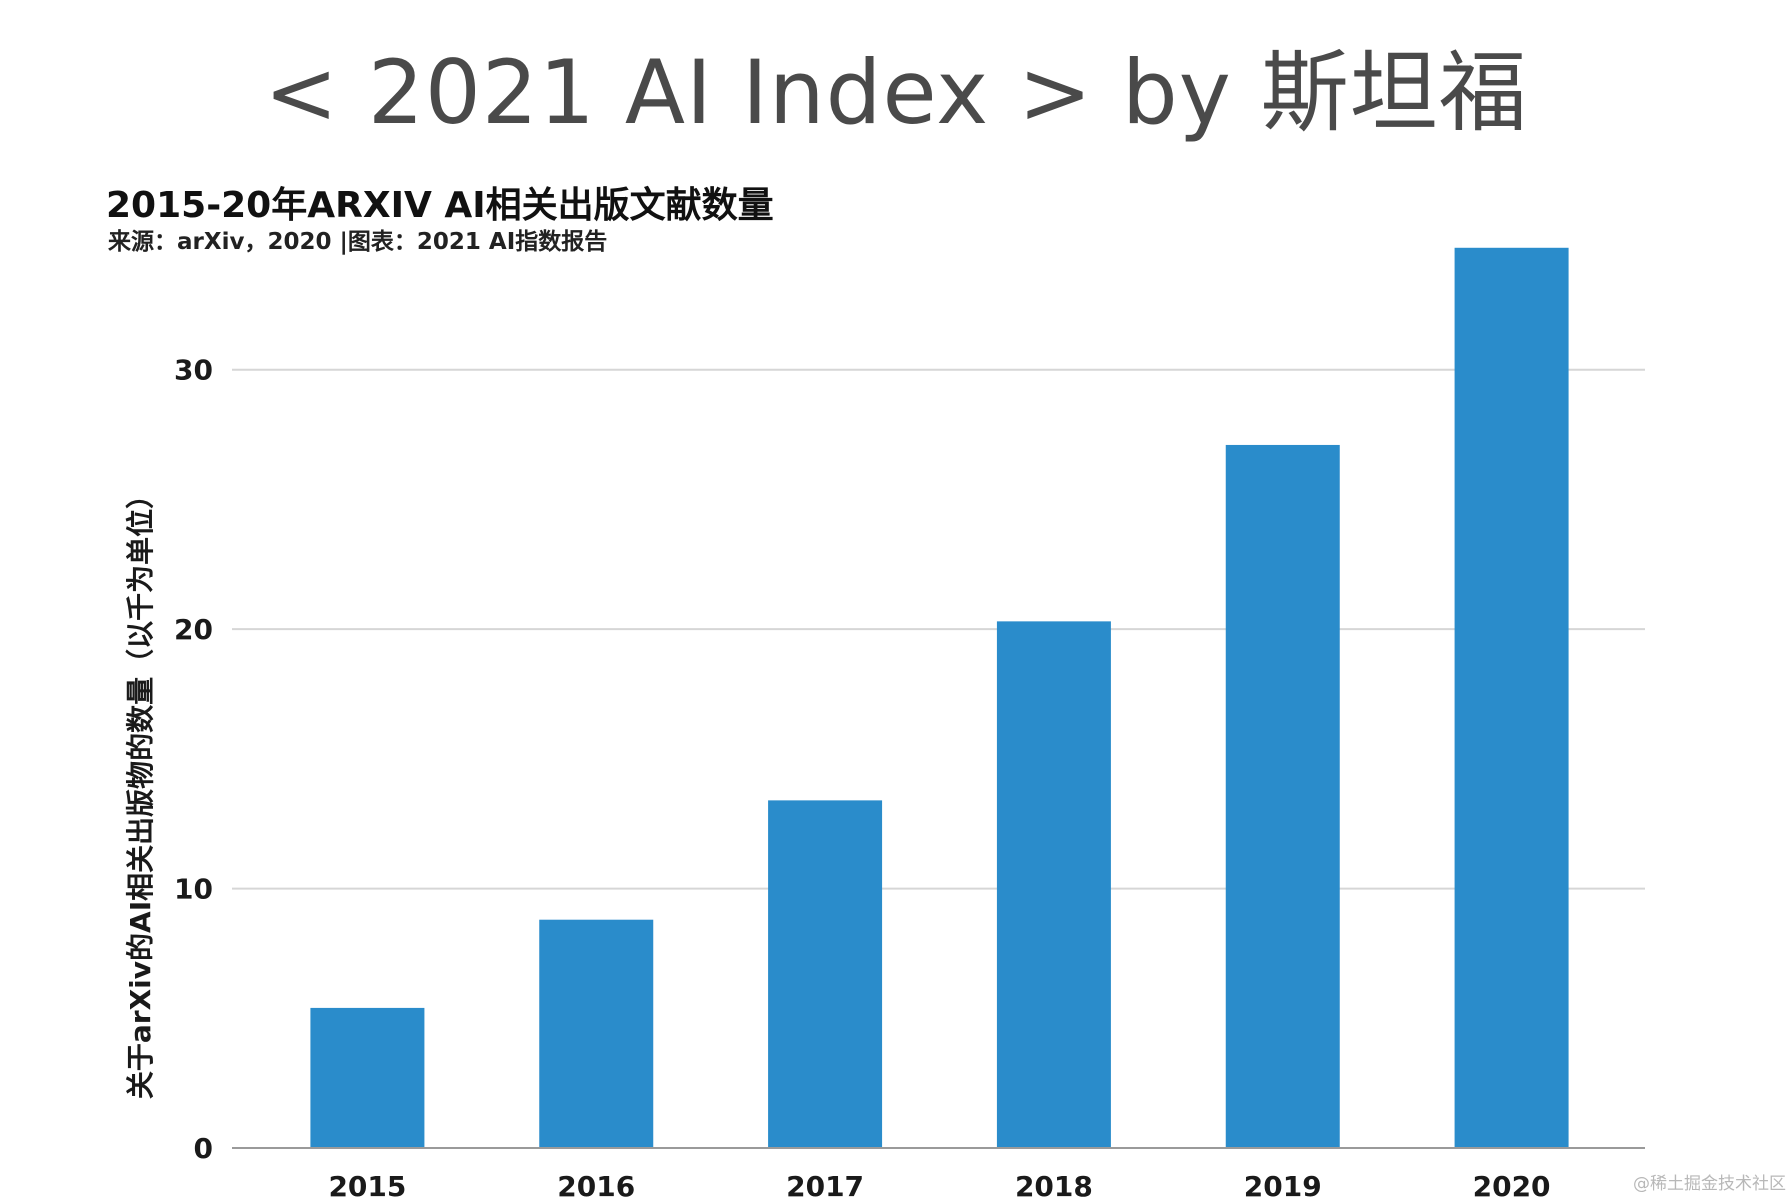 This screenshot has height=1204, width=1792. What do you see at coordinates (193, 370) in the screenshot?
I see `y-tick-label: 30` at bounding box center [193, 370].